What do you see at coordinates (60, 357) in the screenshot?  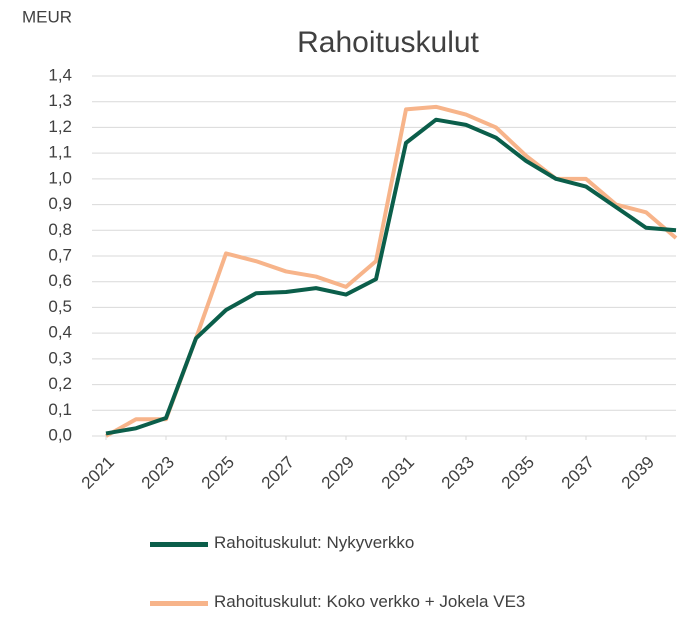 I see `y-tick-label: 0,3` at bounding box center [60, 357].